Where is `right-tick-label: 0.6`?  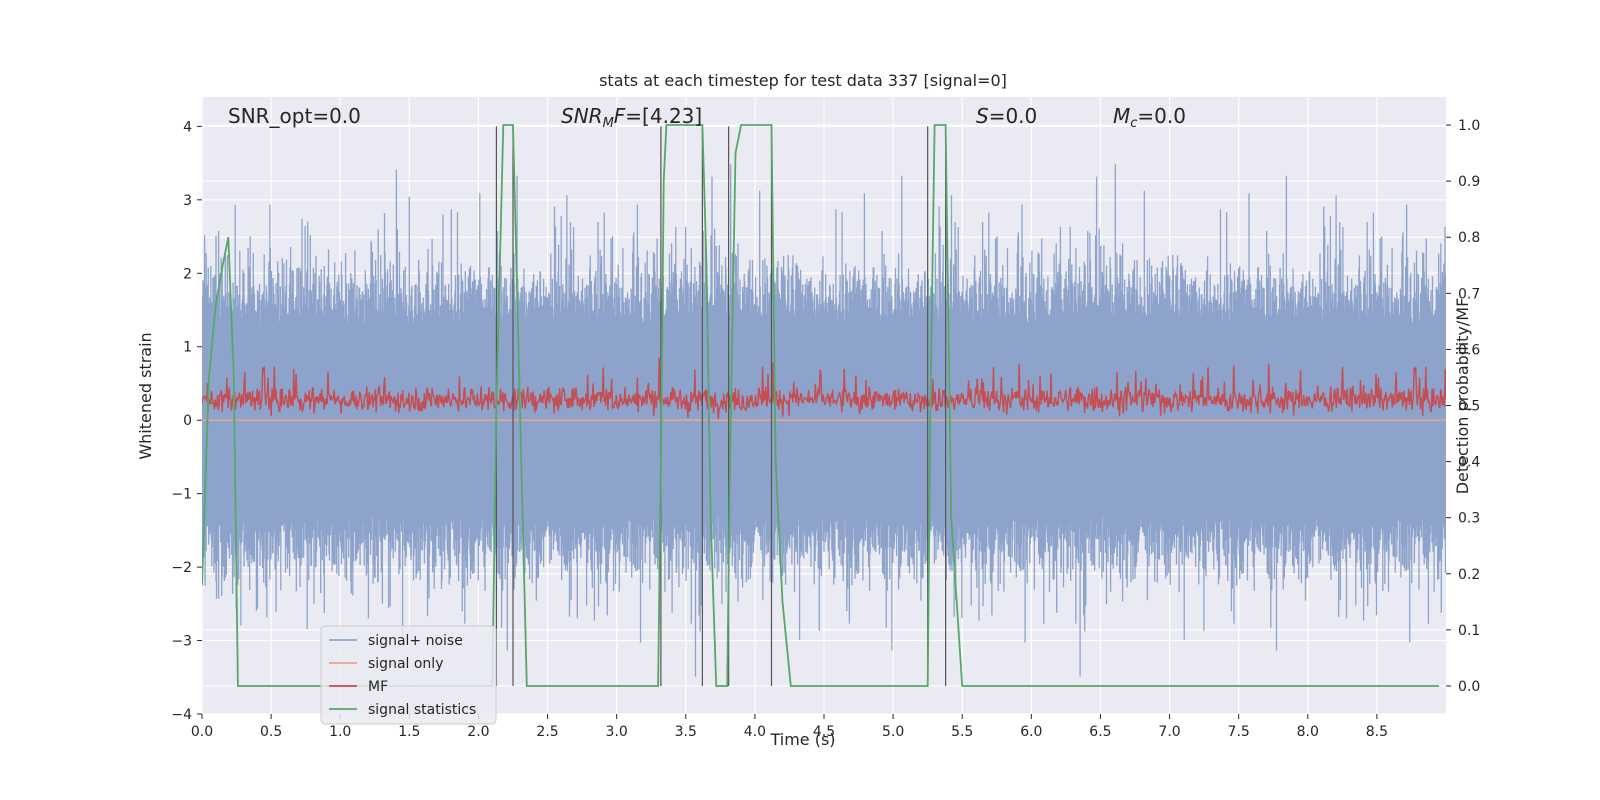 right-tick-label: 0.6 is located at coordinates (1469, 350).